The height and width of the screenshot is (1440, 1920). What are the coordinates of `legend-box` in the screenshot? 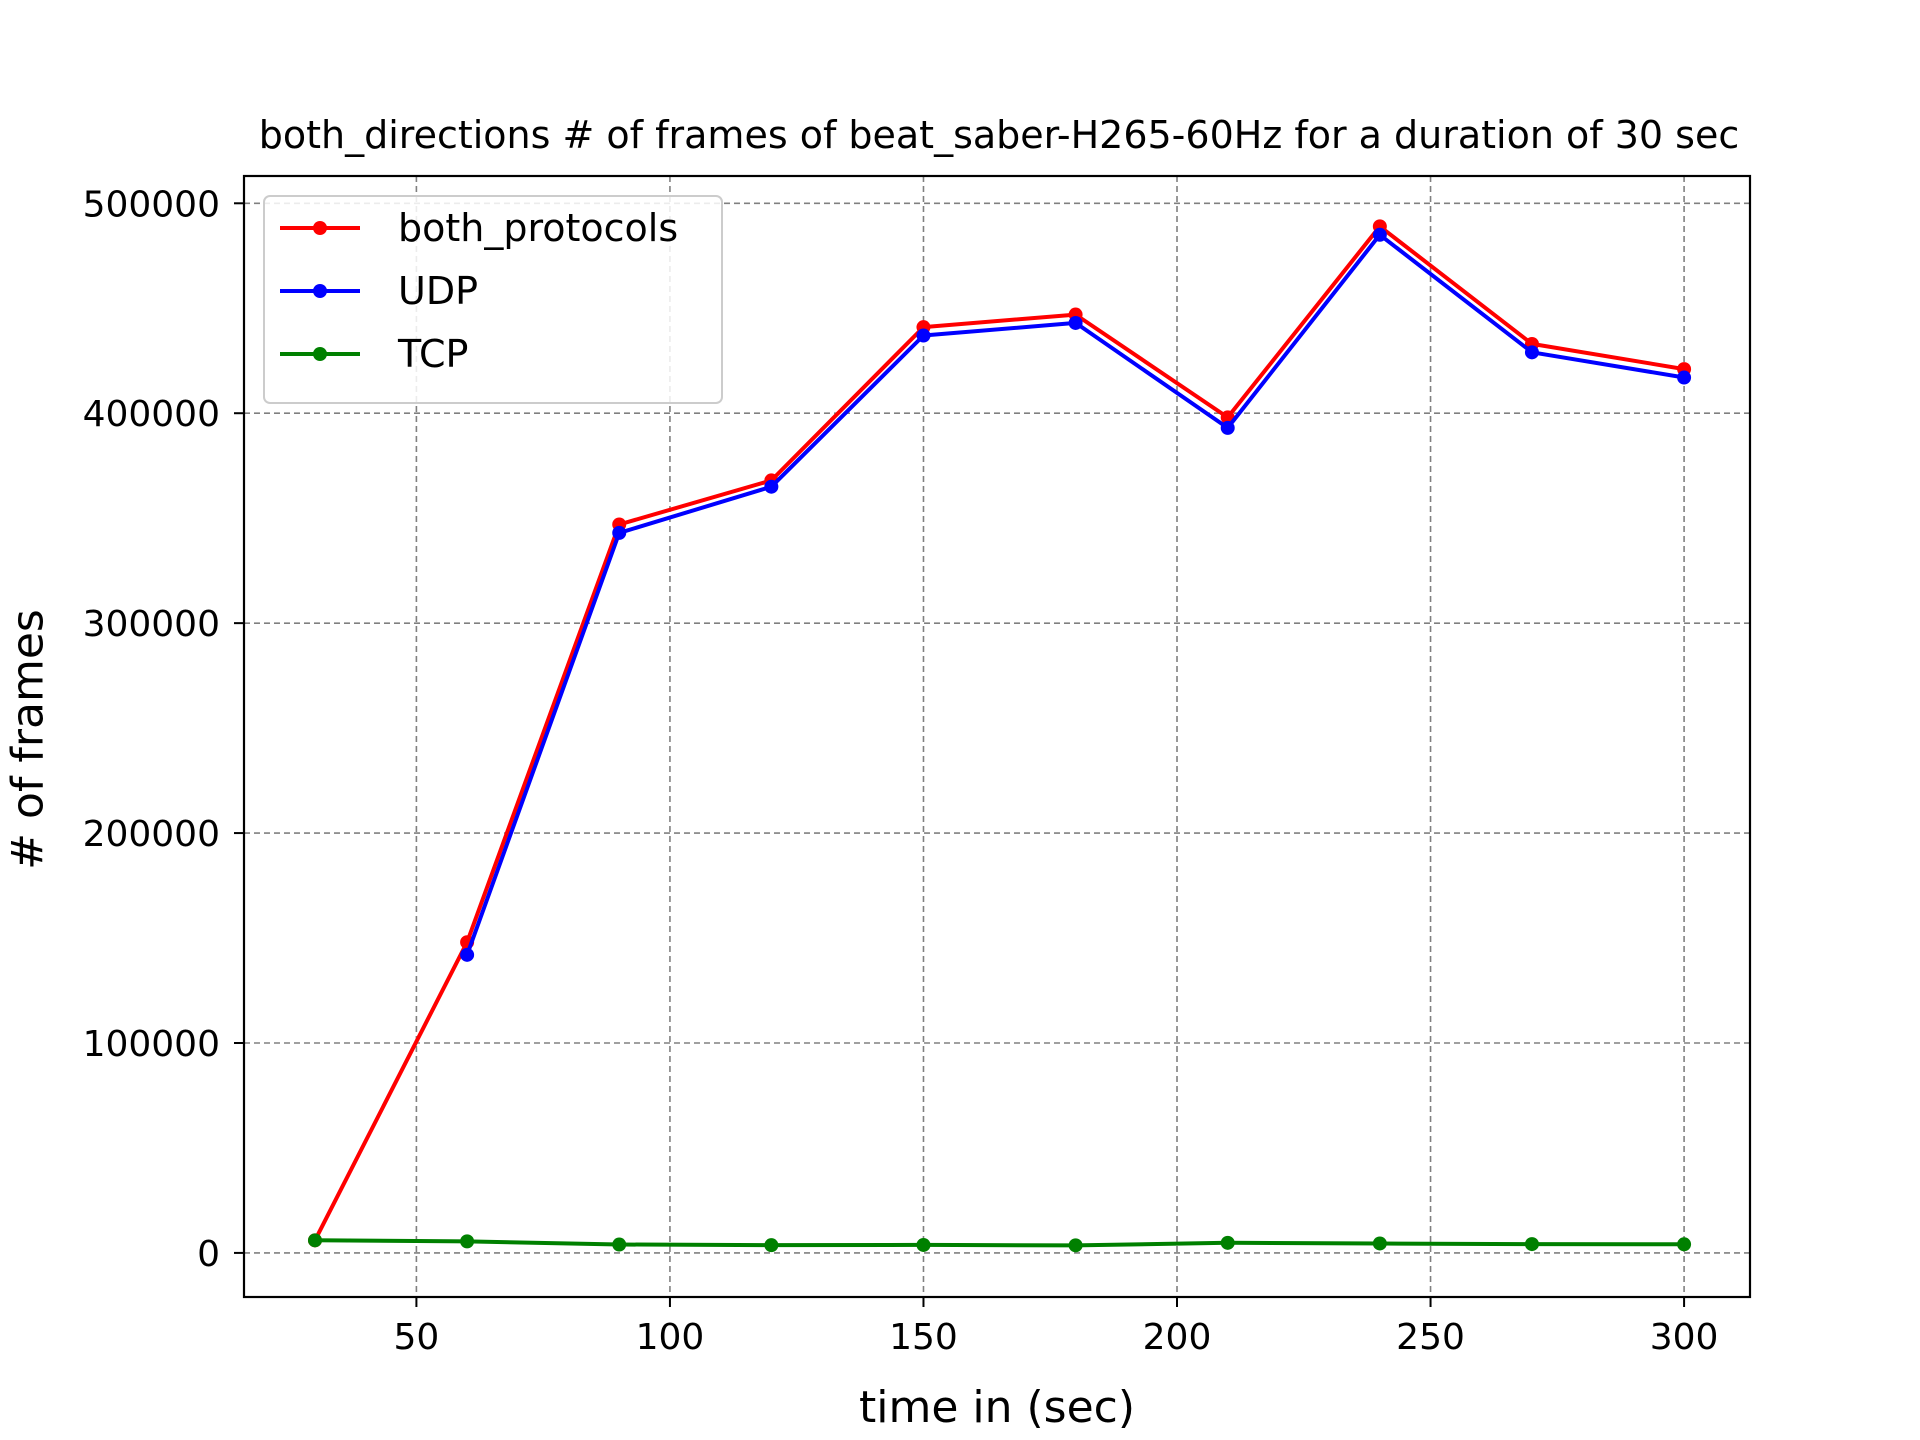 It's located at (493, 299).